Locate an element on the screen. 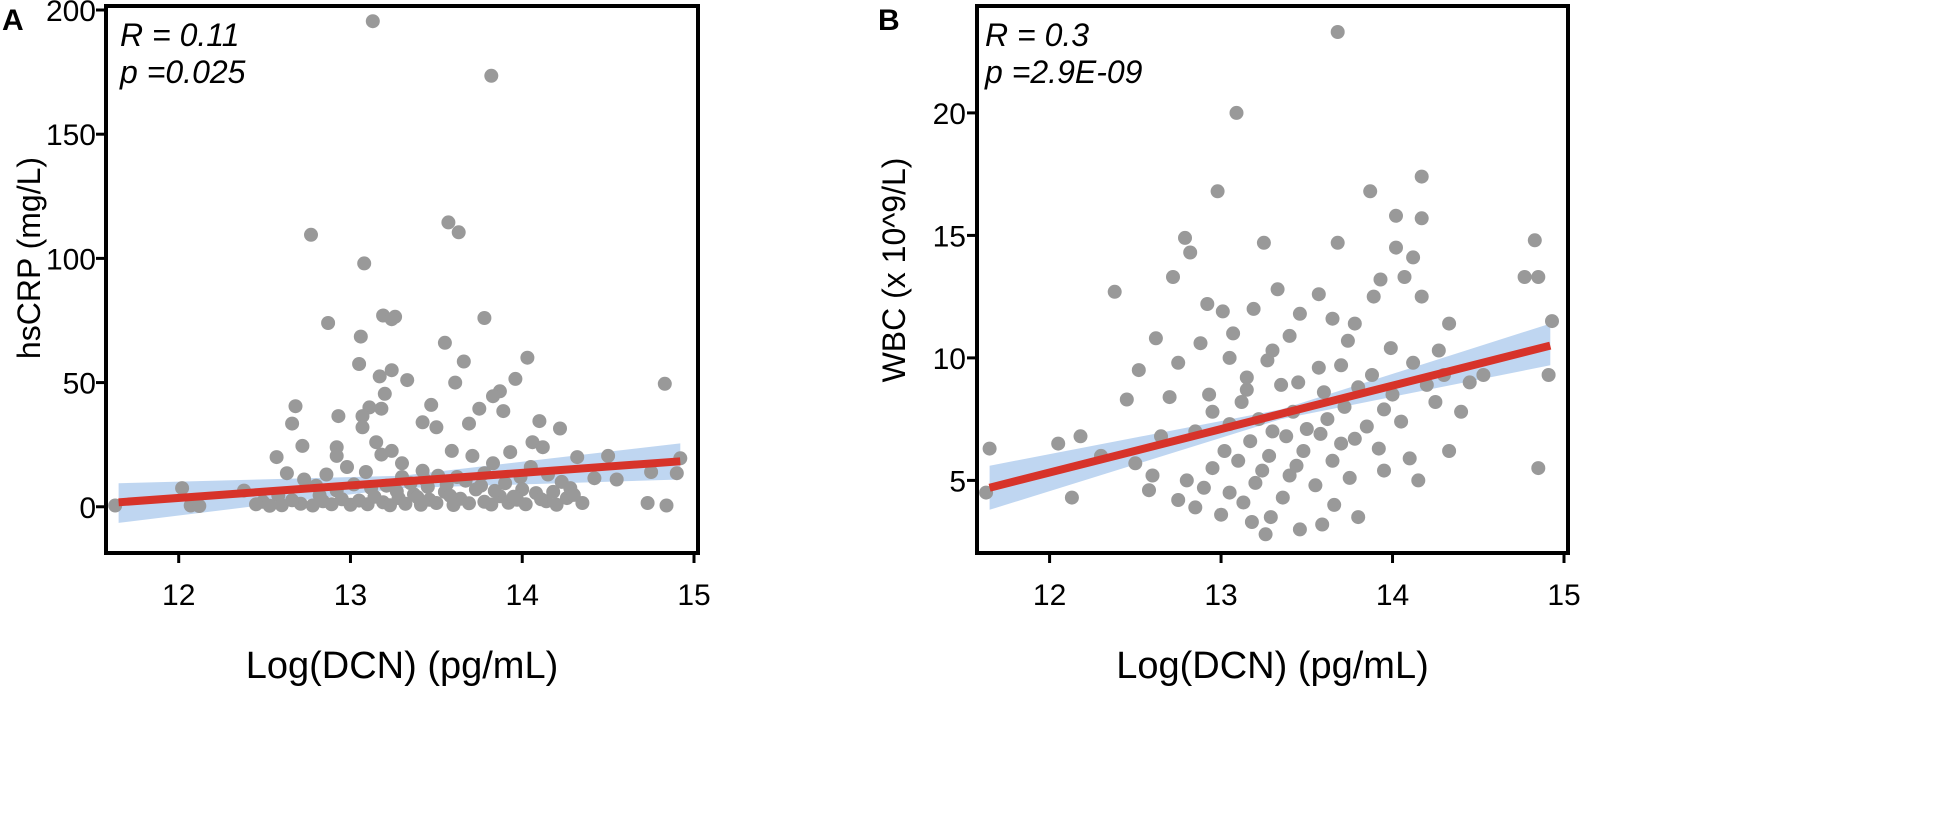 The height and width of the screenshot is (840, 1950). y-tick-label: 100 is located at coordinates (71, 259).